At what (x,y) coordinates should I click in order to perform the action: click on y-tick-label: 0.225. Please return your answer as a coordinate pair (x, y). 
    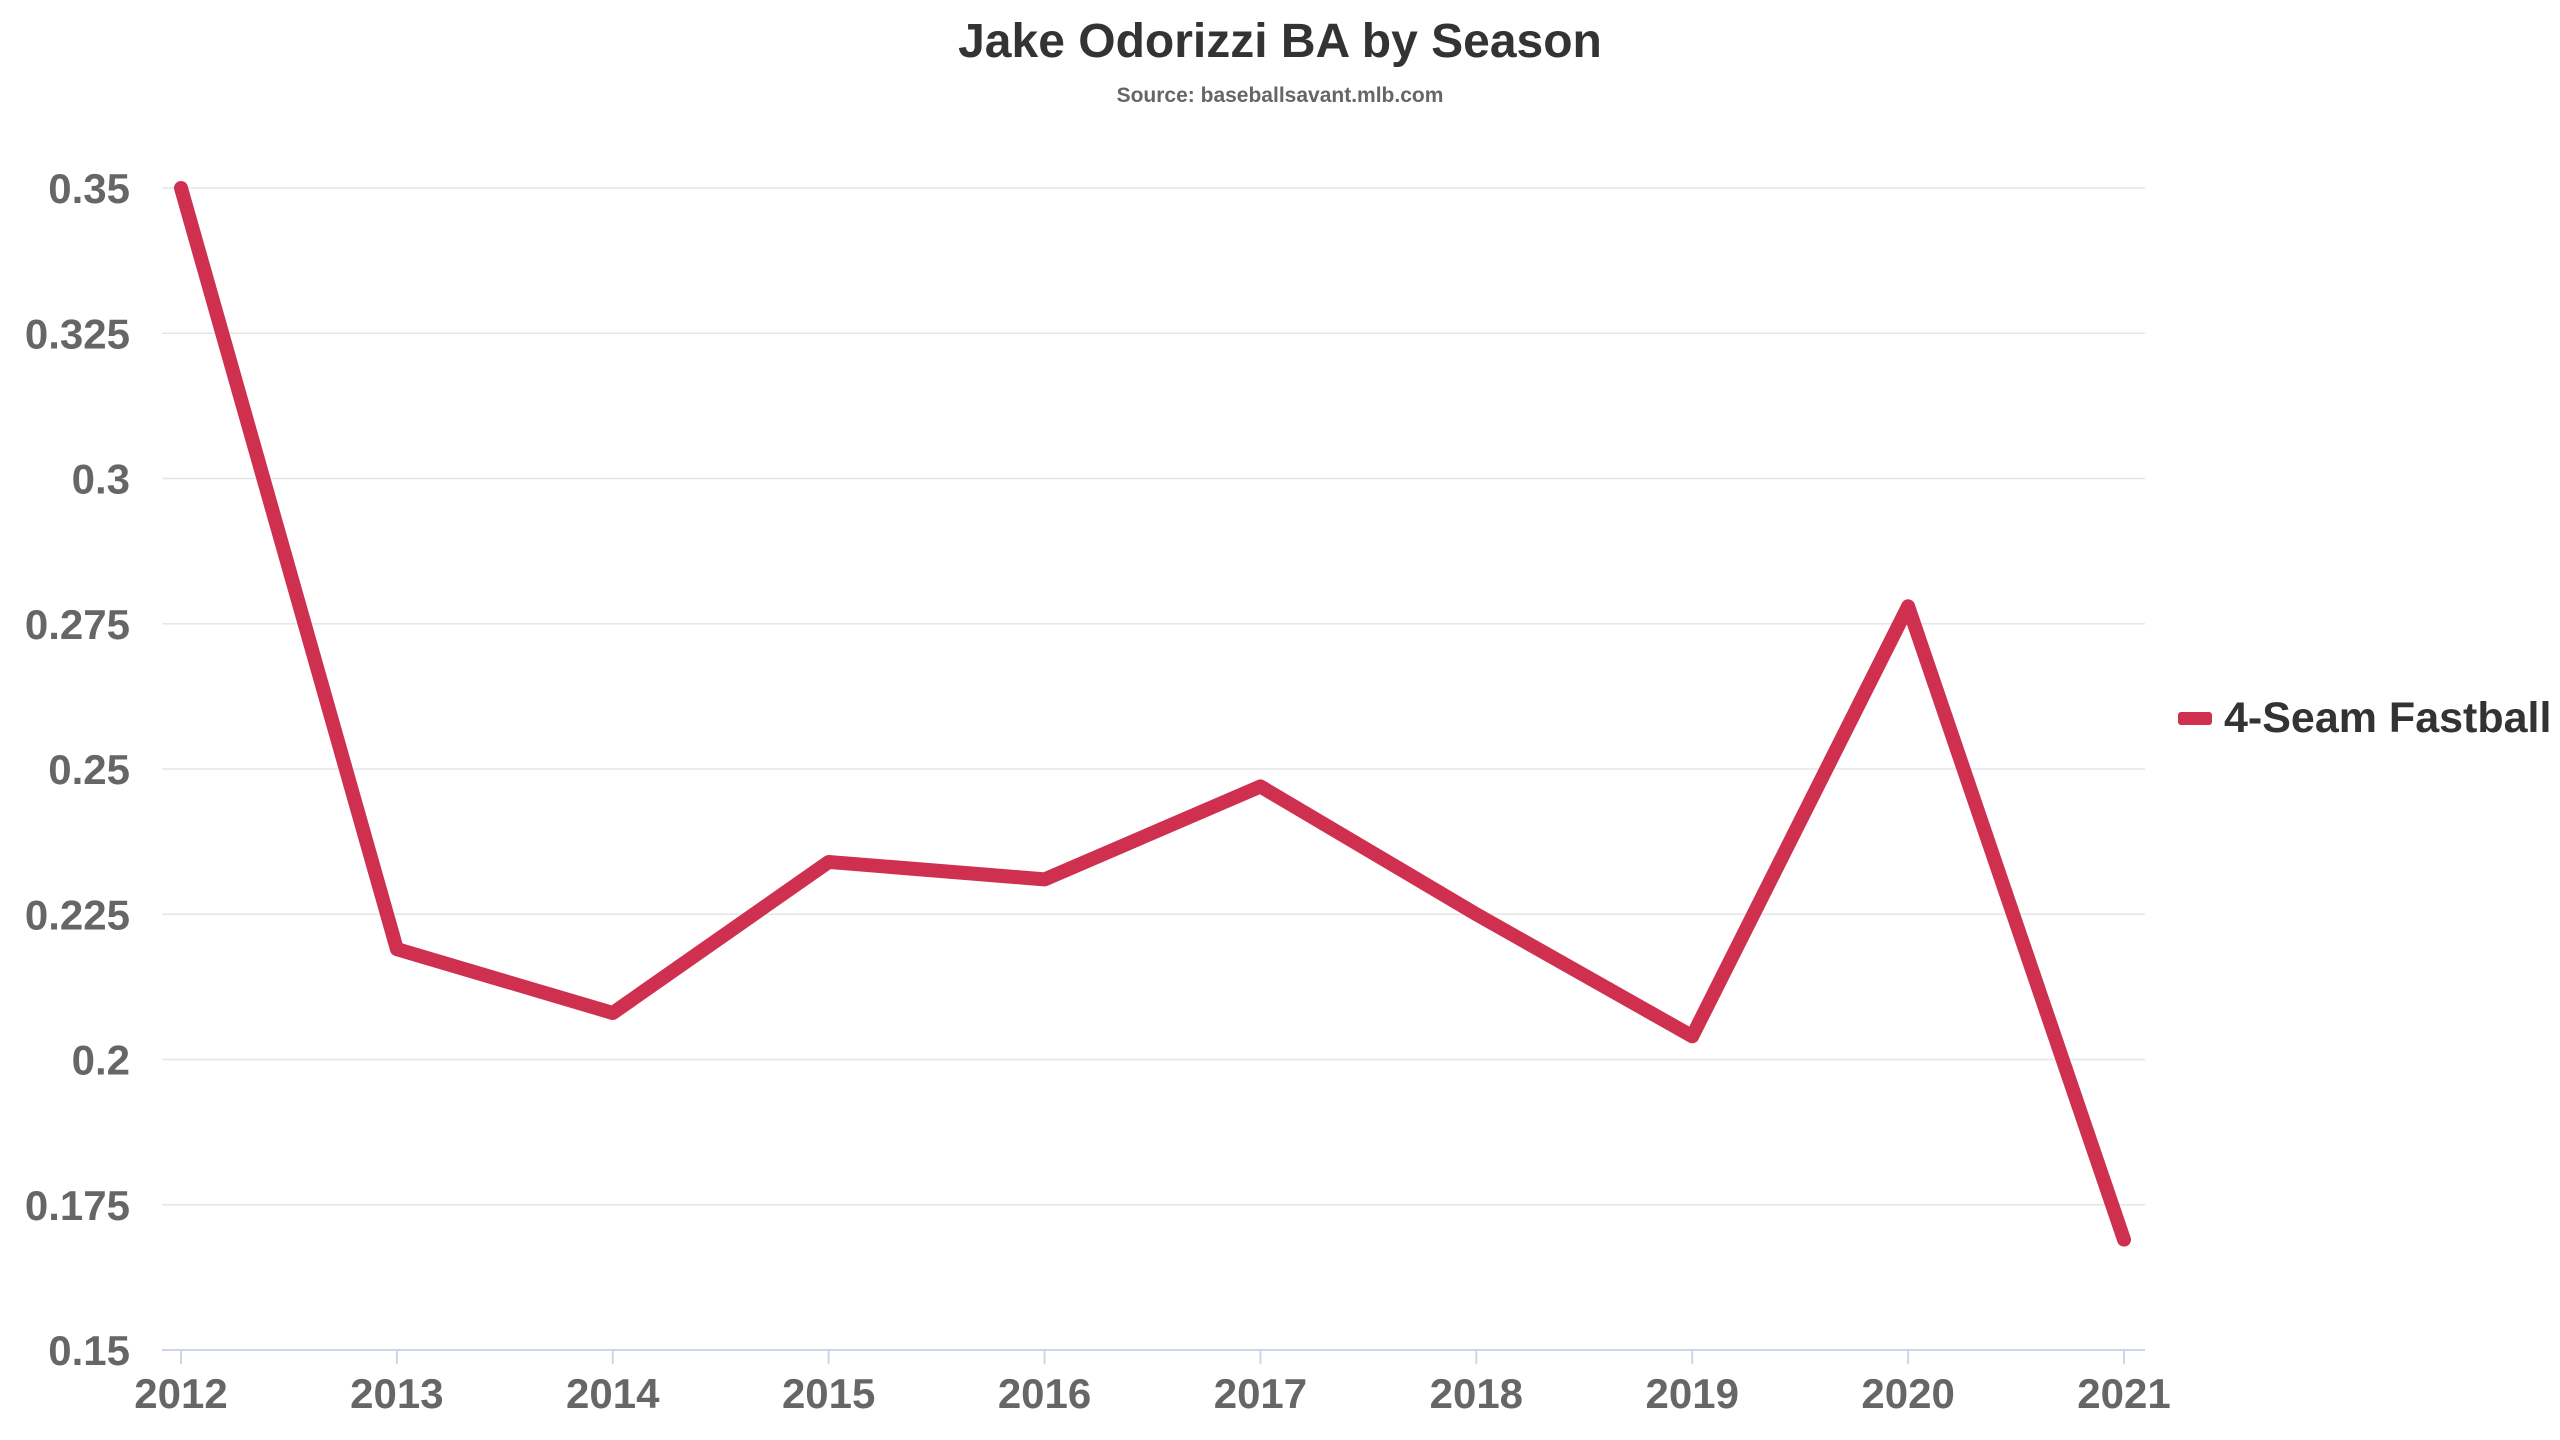
    Looking at the image, I should click on (77, 914).